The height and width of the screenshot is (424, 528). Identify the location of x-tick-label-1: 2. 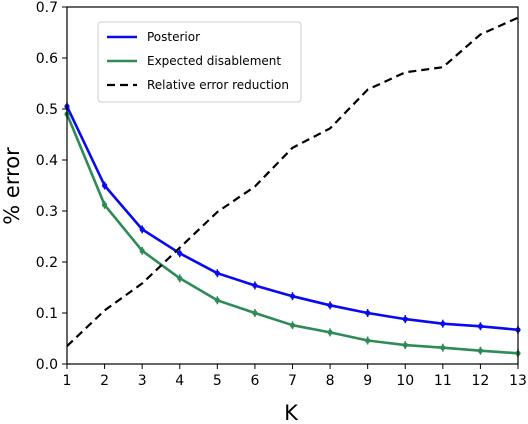
(104, 381).